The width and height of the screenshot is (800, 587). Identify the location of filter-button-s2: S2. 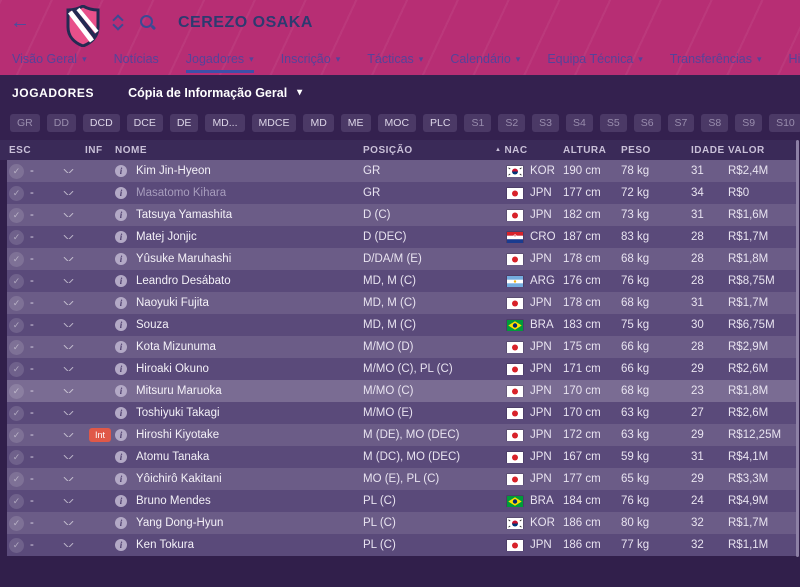
(512, 123).